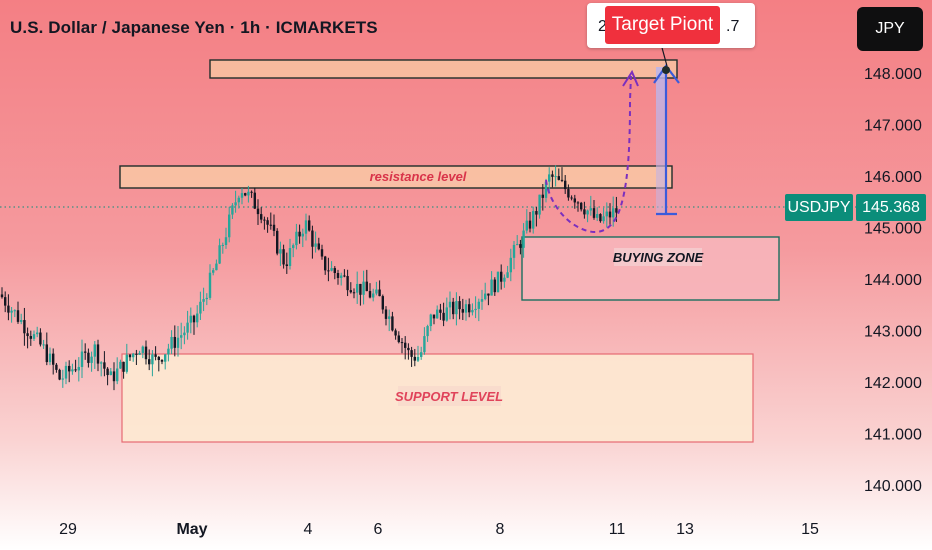 The width and height of the screenshot is (932, 550). What do you see at coordinates (893, 177) in the screenshot?
I see `y-tick-label: 146.000` at bounding box center [893, 177].